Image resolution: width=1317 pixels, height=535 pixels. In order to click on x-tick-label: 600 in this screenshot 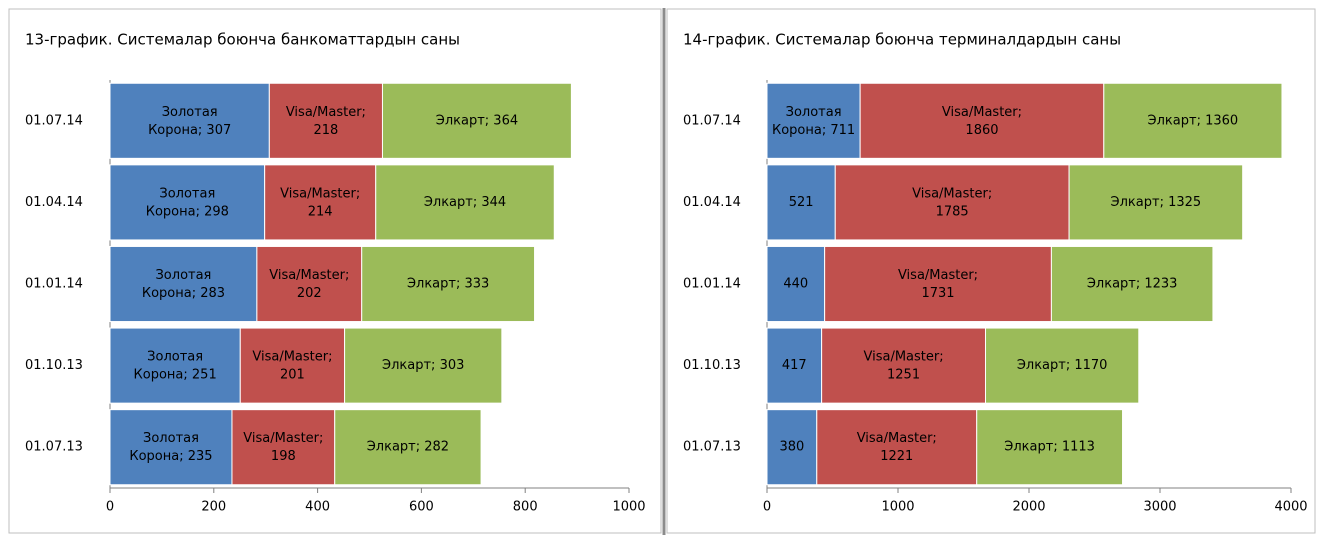, I will do `click(421, 507)`.